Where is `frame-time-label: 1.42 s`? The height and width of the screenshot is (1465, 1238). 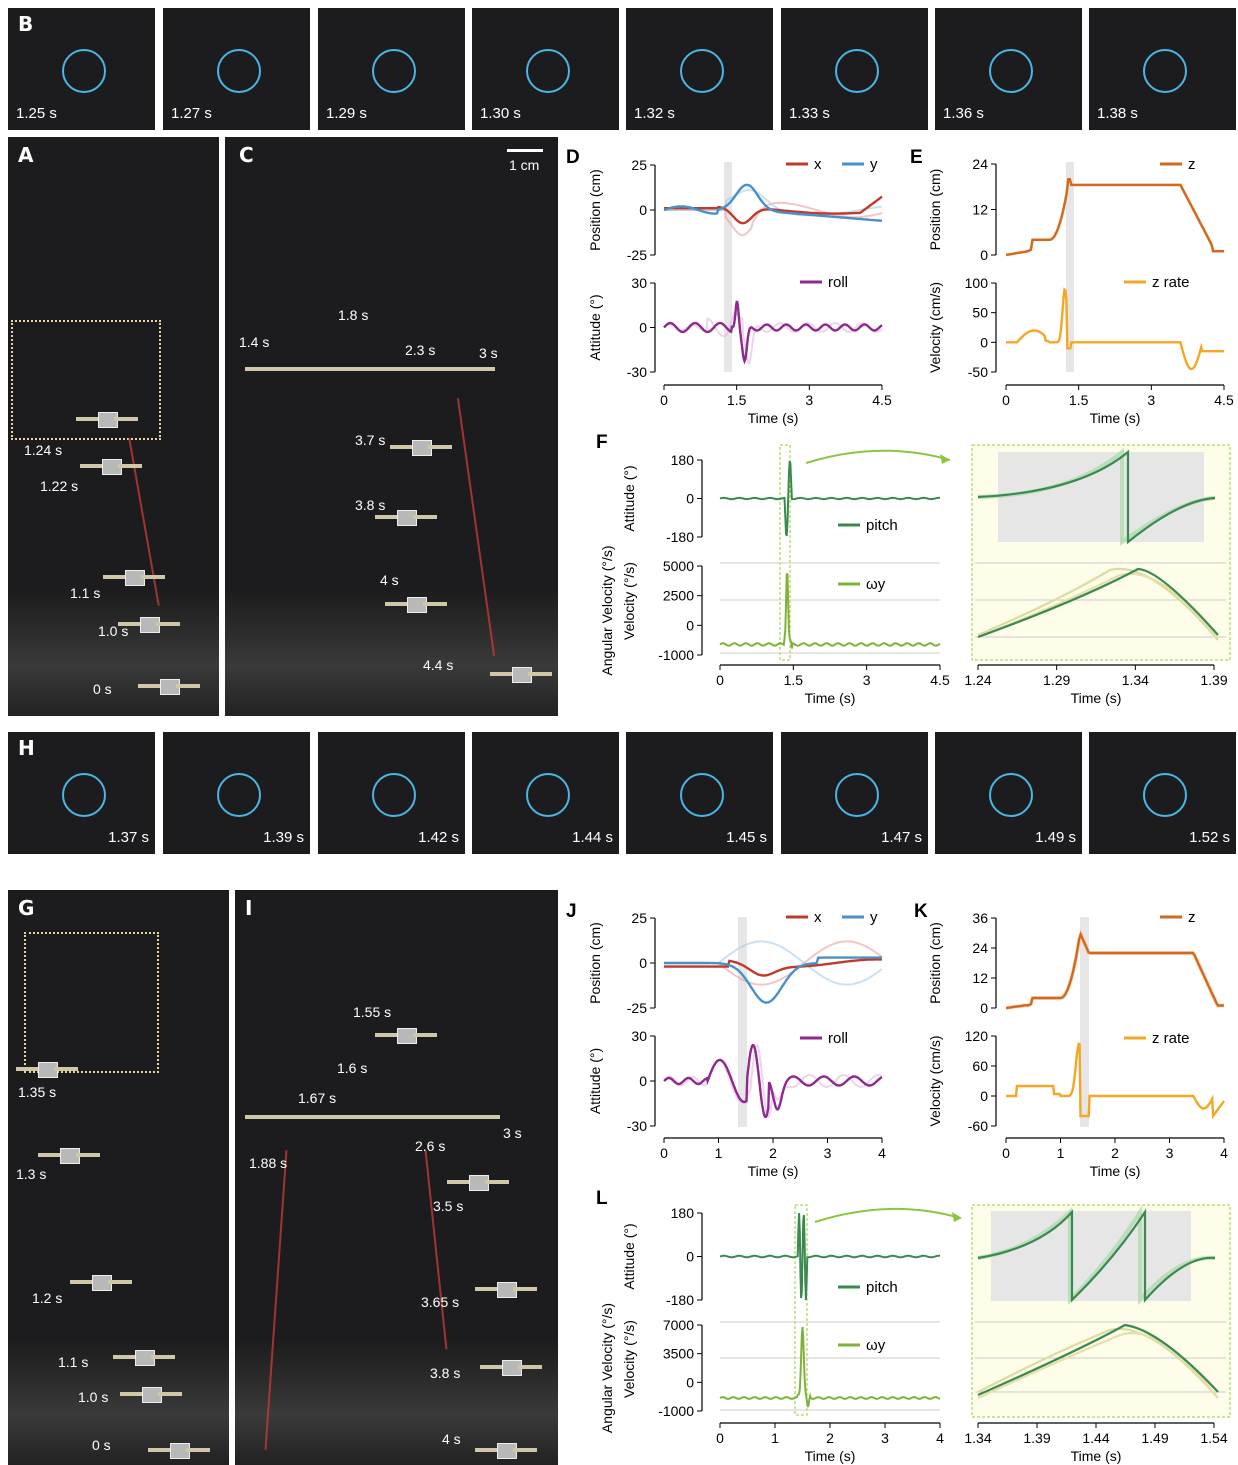 frame-time-label: 1.42 s is located at coordinates (438, 837).